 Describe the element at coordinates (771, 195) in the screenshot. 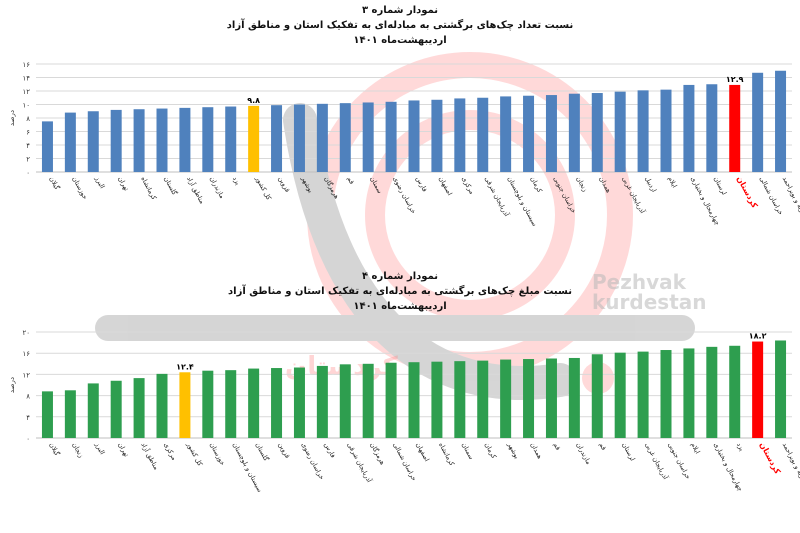

I see `x-tick-label: خراسان شمالی` at that location.